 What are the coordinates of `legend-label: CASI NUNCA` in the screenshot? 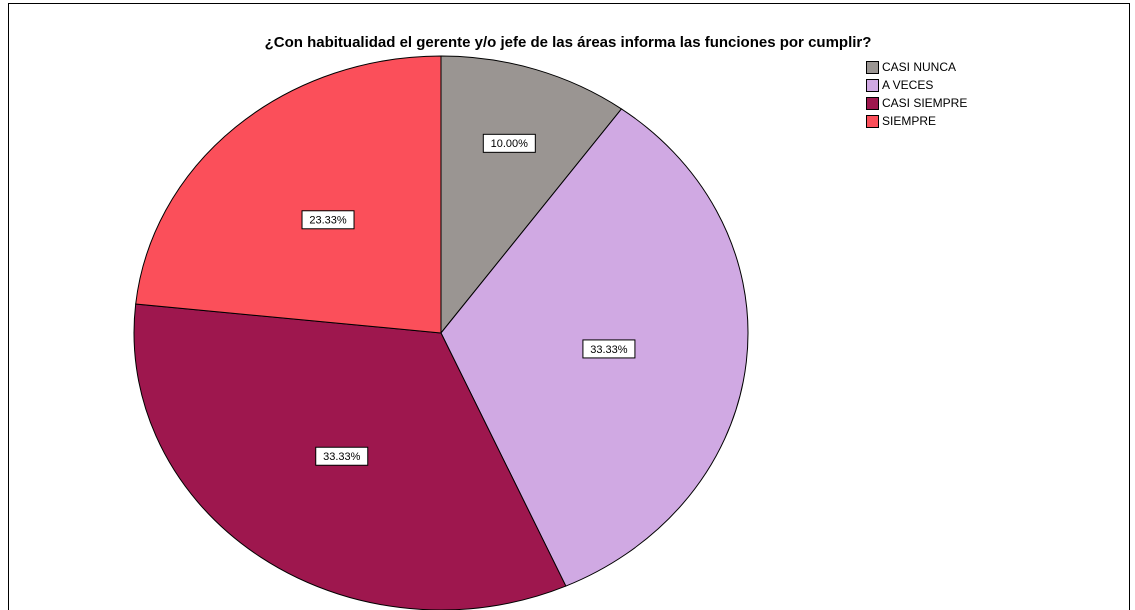 It's located at (919, 67).